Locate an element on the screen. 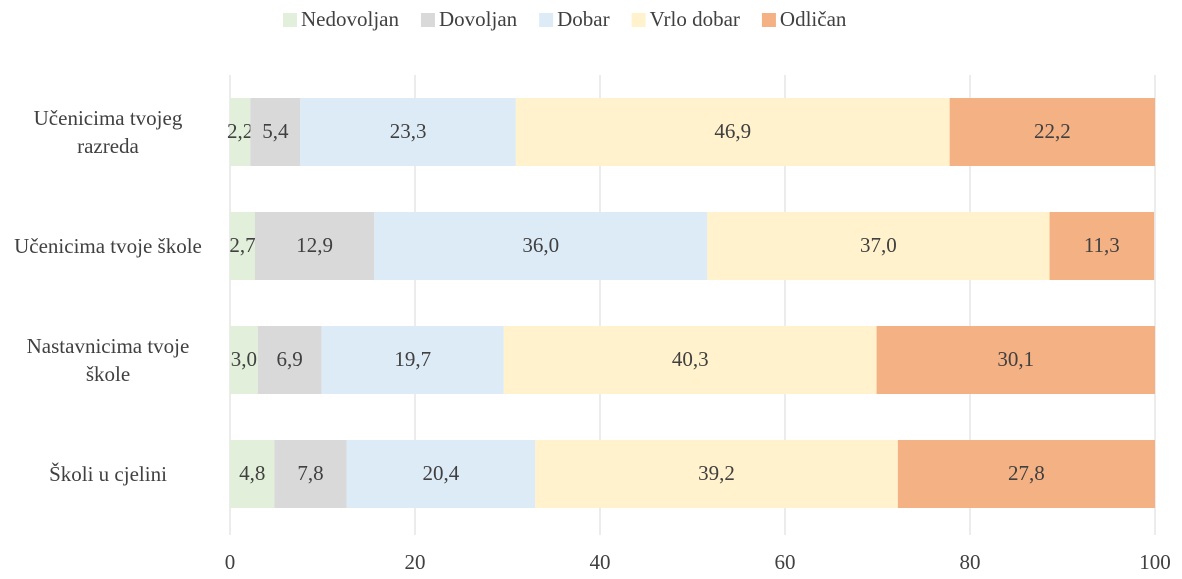 The width and height of the screenshot is (1182, 579). x-tick-label: 60 is located at coordinates (785, 562).